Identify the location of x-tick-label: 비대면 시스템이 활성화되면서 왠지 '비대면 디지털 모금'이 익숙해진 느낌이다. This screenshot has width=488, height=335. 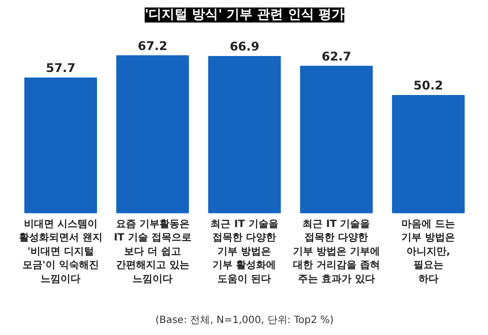
(60, 251).